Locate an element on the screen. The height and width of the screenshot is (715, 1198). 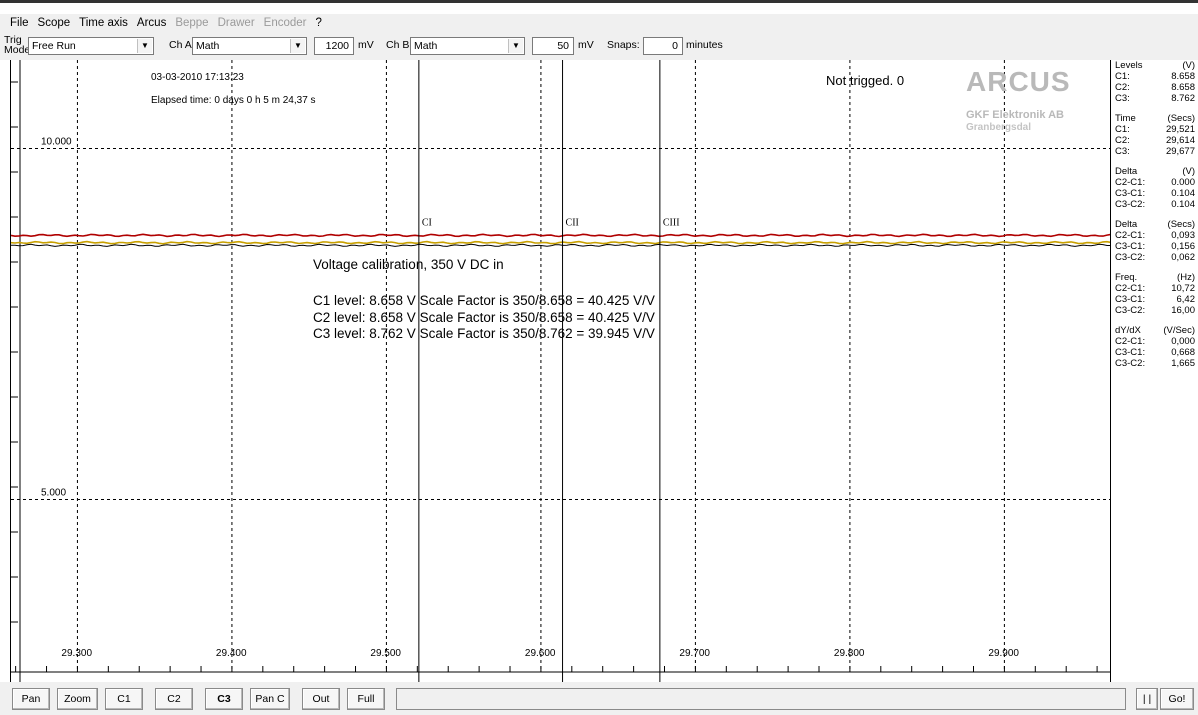
menu-item-help: ? is located at coordinates (318, 23).